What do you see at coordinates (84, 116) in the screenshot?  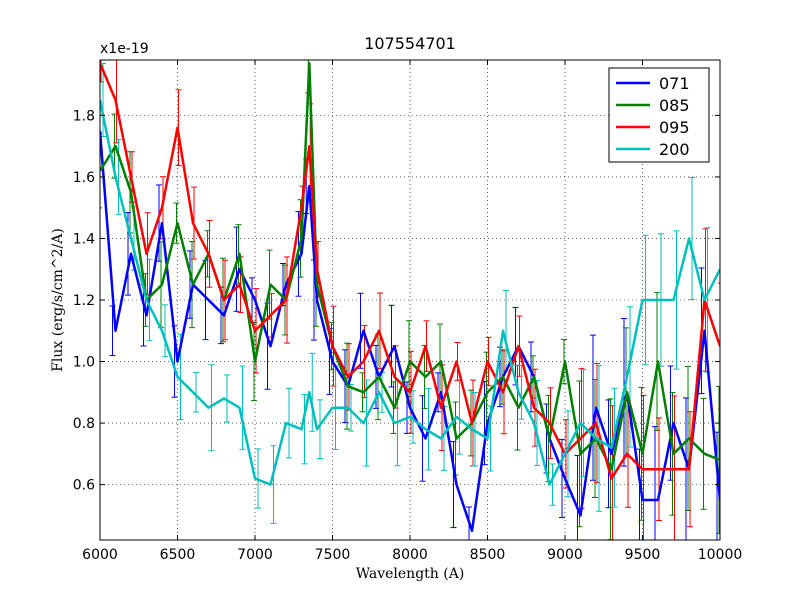 I see `y-tick-label: 1.8` at bounding box center [84, 116].